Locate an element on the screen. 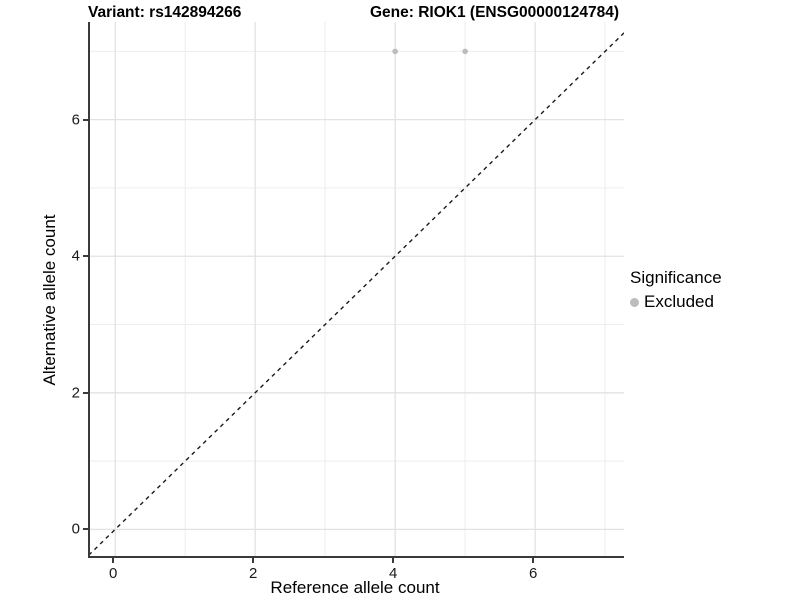 The width and height of the screenshot is (800, 600). y-tick-label: 4 is located at coordinates (75, 256).